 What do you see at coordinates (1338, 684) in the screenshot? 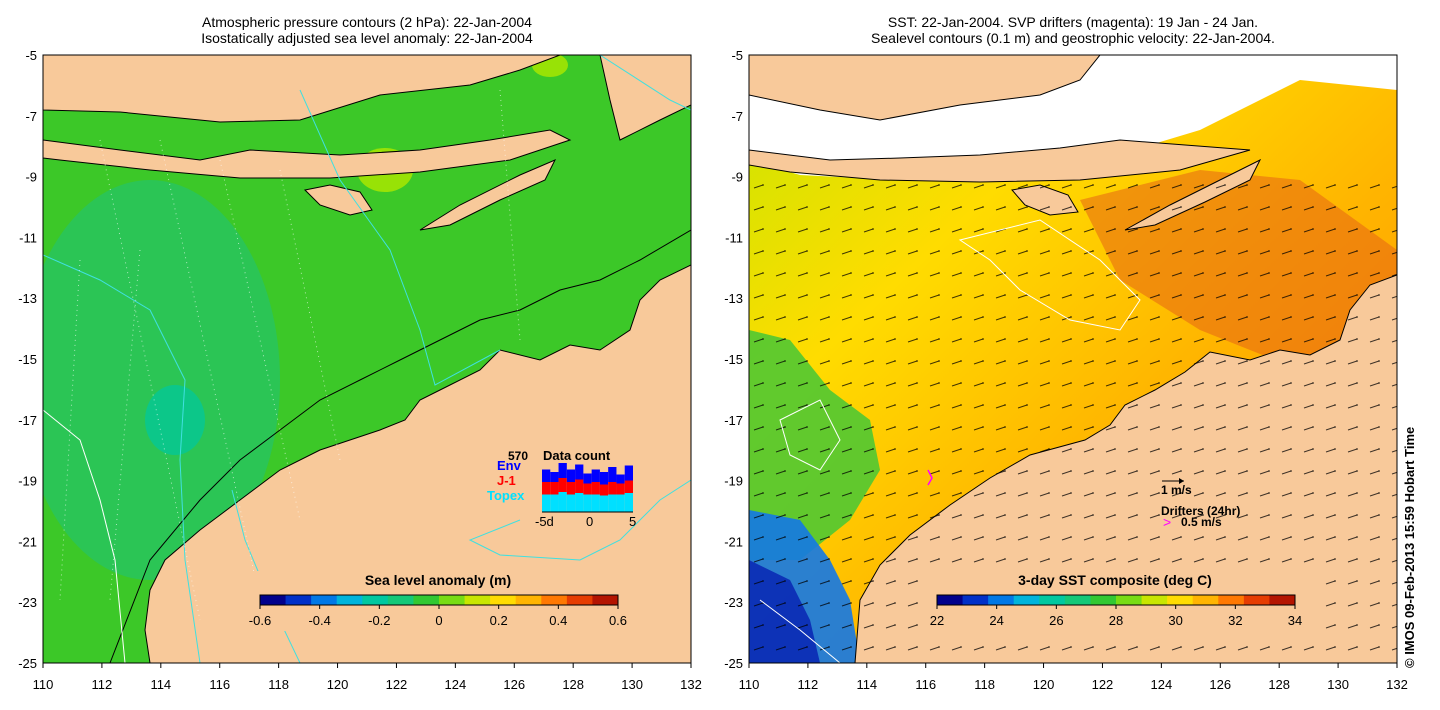
I see `right-lon-tick-130: 130` at bounding box center [1338, 684].